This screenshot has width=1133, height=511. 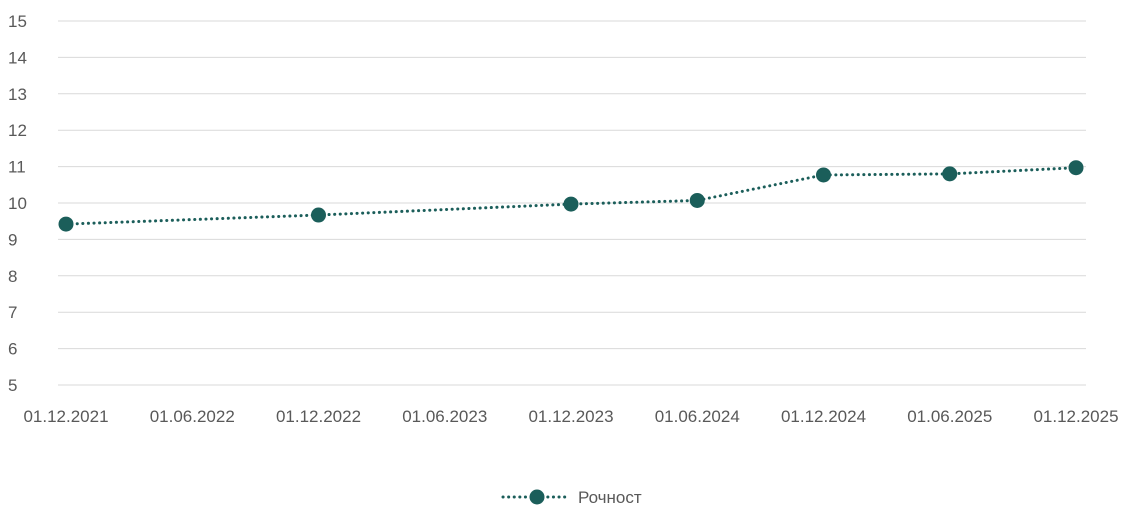 What do you see at coordinates (537, 497) in the screenshot?
I see `legend-marker` at bounding box center [537, 497].